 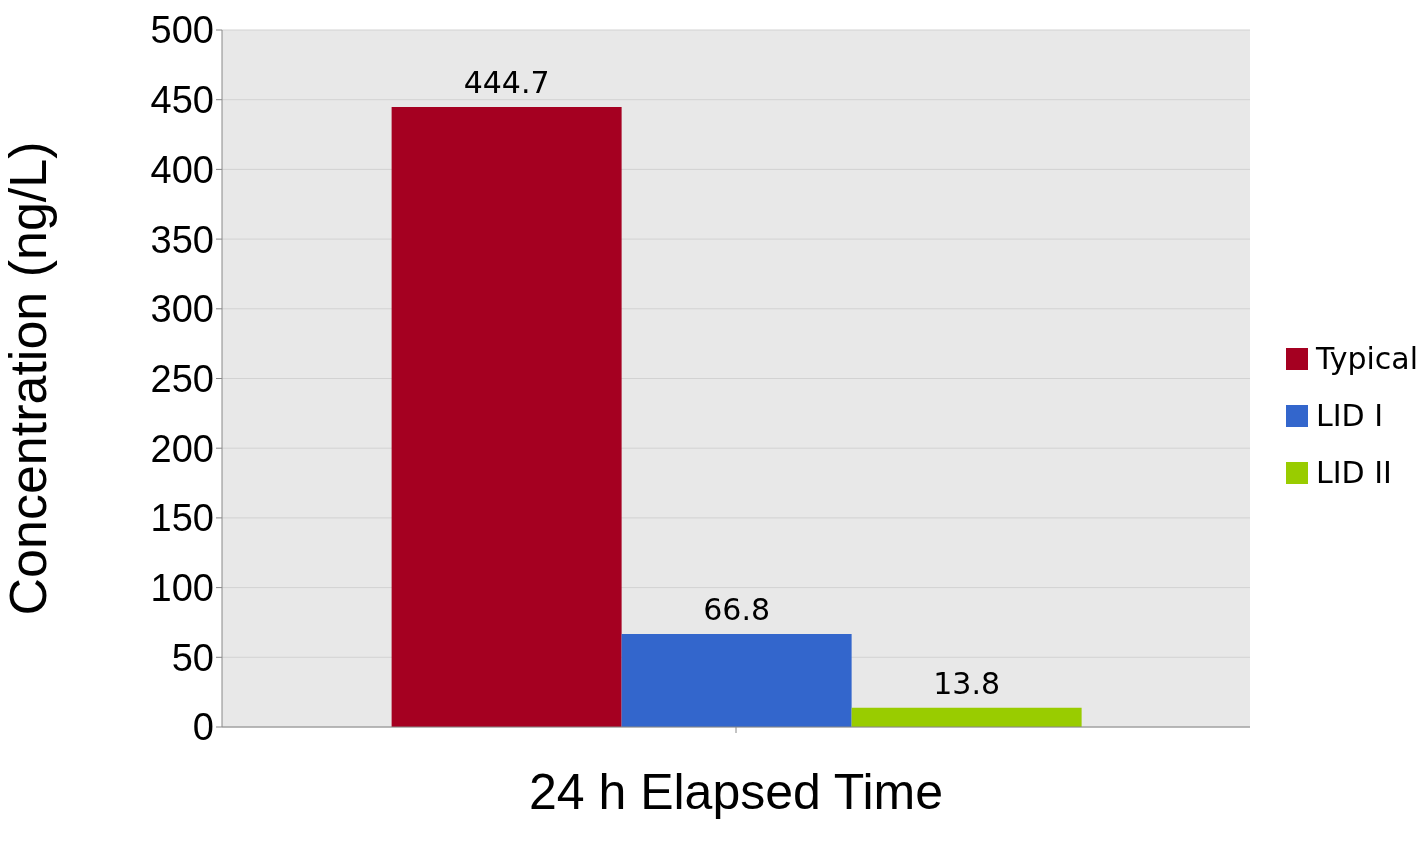 I want to click on x-axis-title: 24 h Elapsed Time, so click(x=736, y=792).